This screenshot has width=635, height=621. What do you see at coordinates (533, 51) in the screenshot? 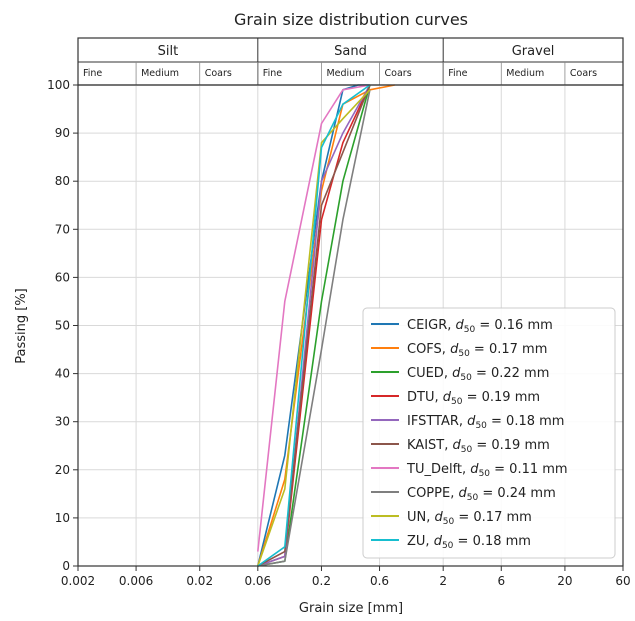
I see `header-group-label: Gravel` at bounding box center [533, 51].